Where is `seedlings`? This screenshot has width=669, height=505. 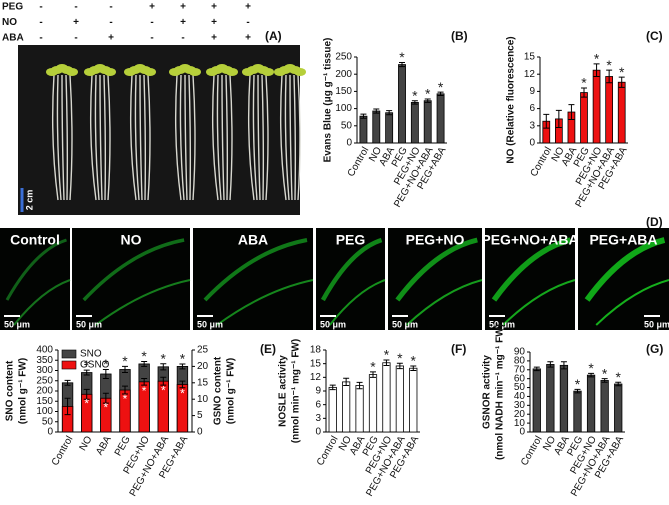
seedlings is located at coordinates (176, 132).